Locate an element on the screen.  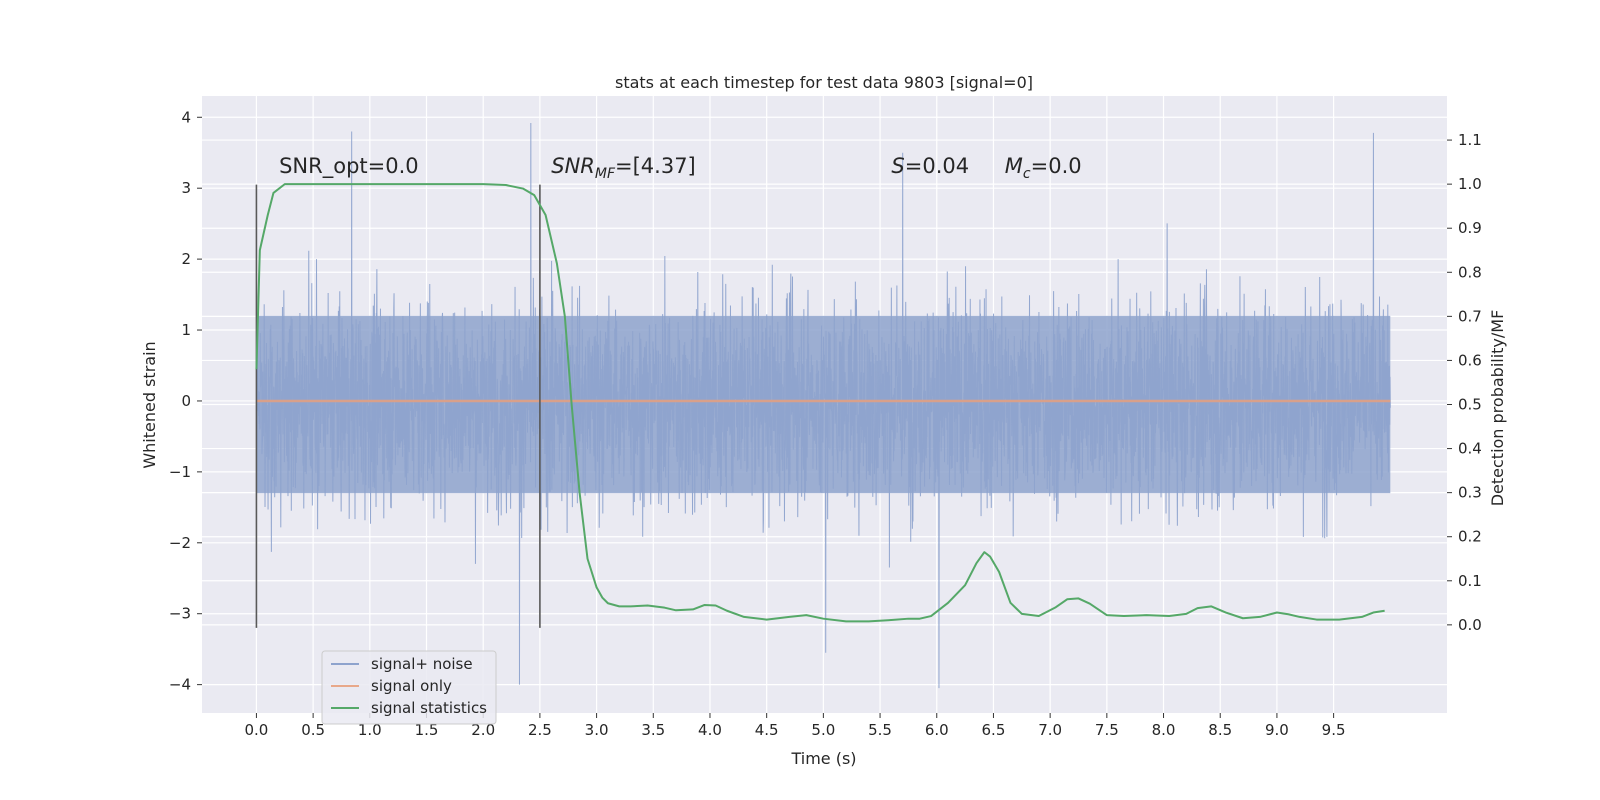
y2-tick-label: 0.4 is located at coordinates (1470, 449).